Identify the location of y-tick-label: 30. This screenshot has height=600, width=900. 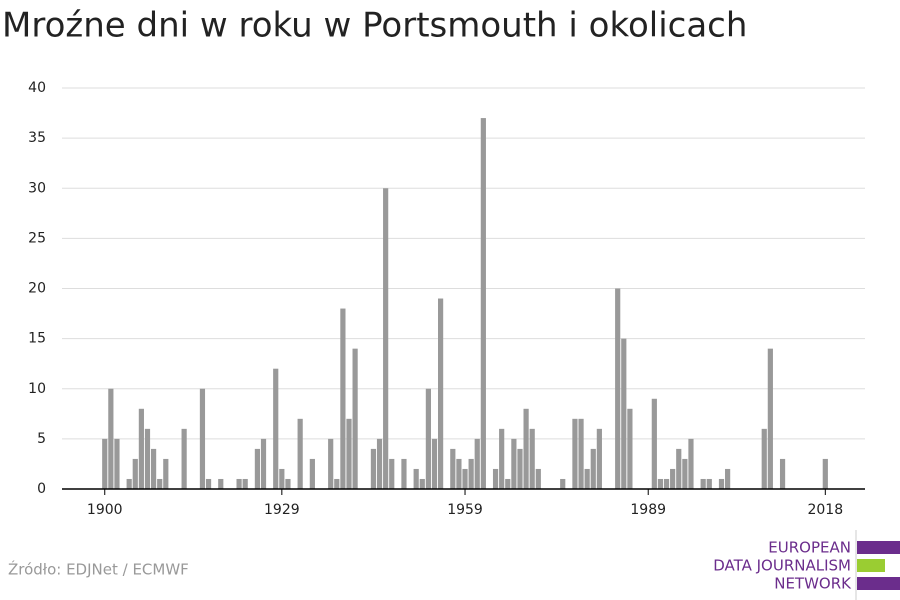
(37, 188).